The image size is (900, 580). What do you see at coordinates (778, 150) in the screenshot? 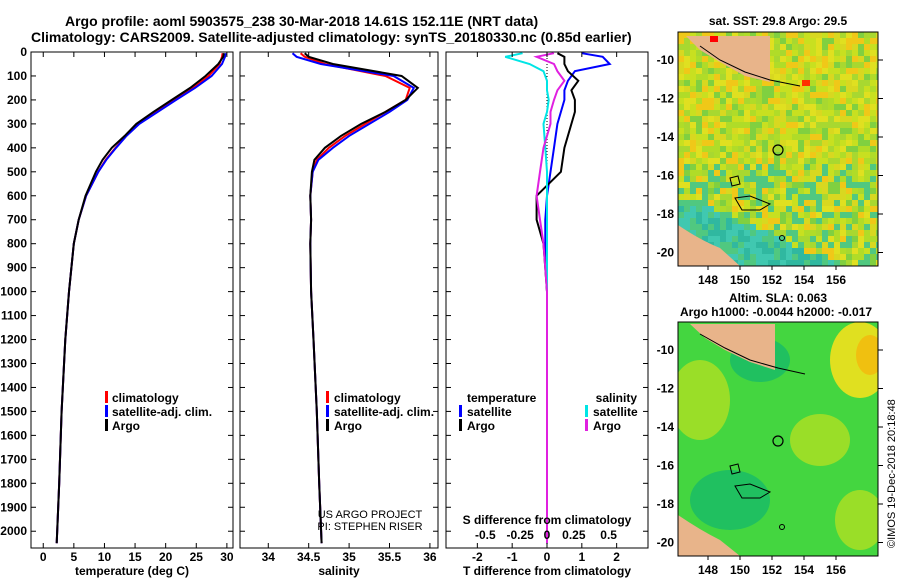
I see `sst-argo-location` at bounding box center [778, 150].